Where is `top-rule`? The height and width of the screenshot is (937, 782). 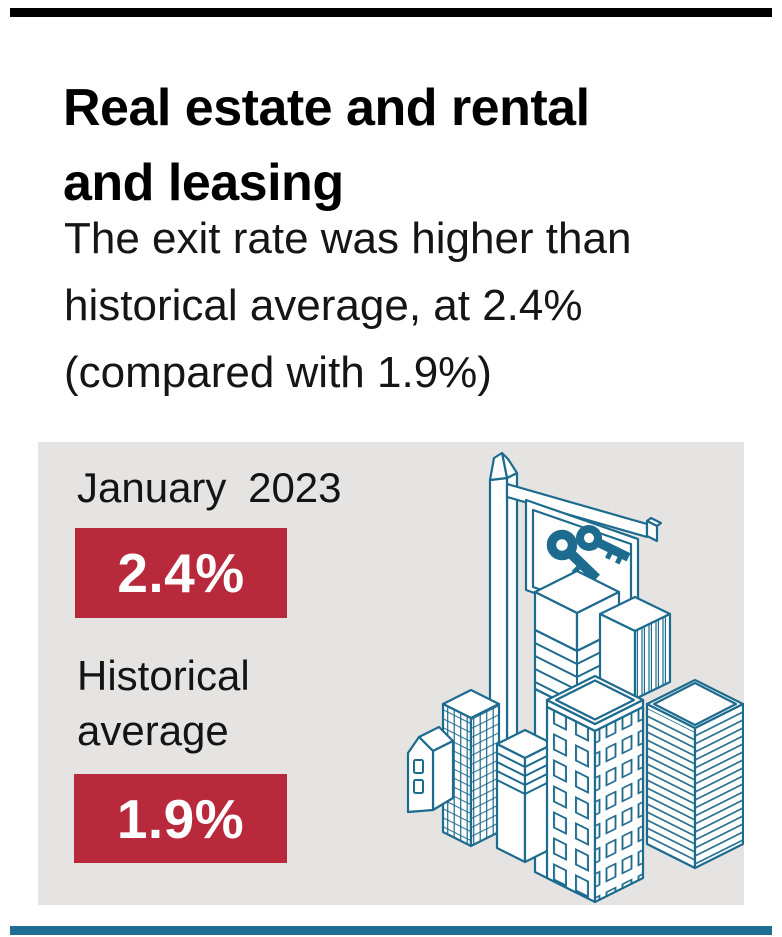
top-rule is located at coordinates (391, 12).